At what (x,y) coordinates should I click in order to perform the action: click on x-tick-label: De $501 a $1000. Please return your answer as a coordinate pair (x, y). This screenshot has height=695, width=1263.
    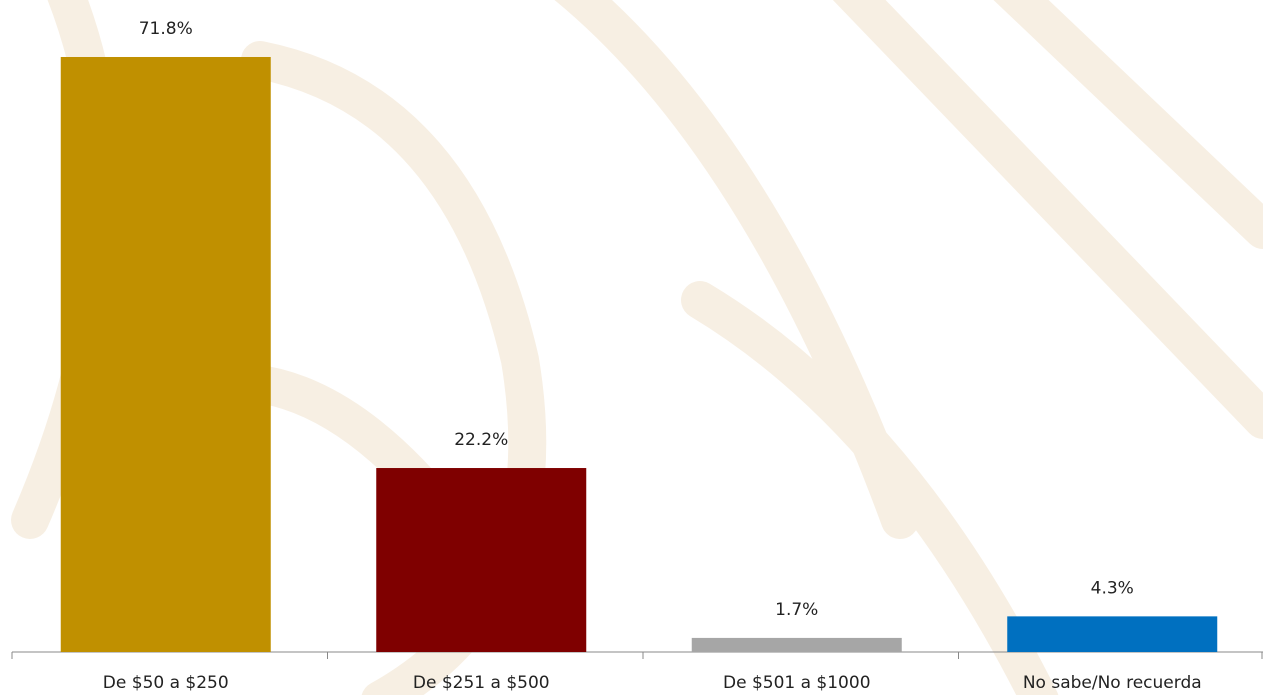
    Looking at the image, I should click on (797, 683).